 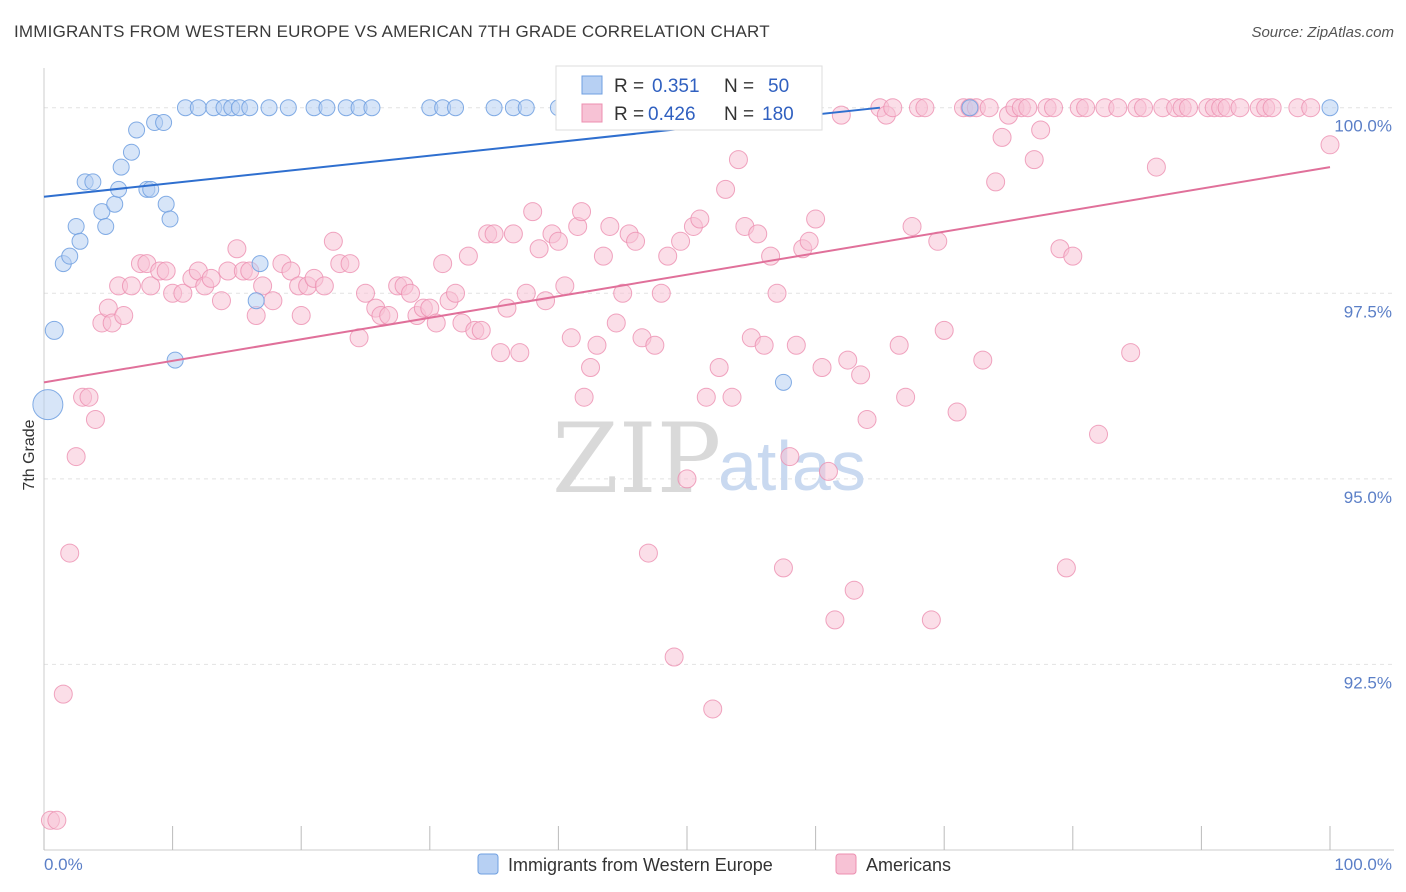 I want to click on watermark-atlas: atlas, so click(x=792, y=466).